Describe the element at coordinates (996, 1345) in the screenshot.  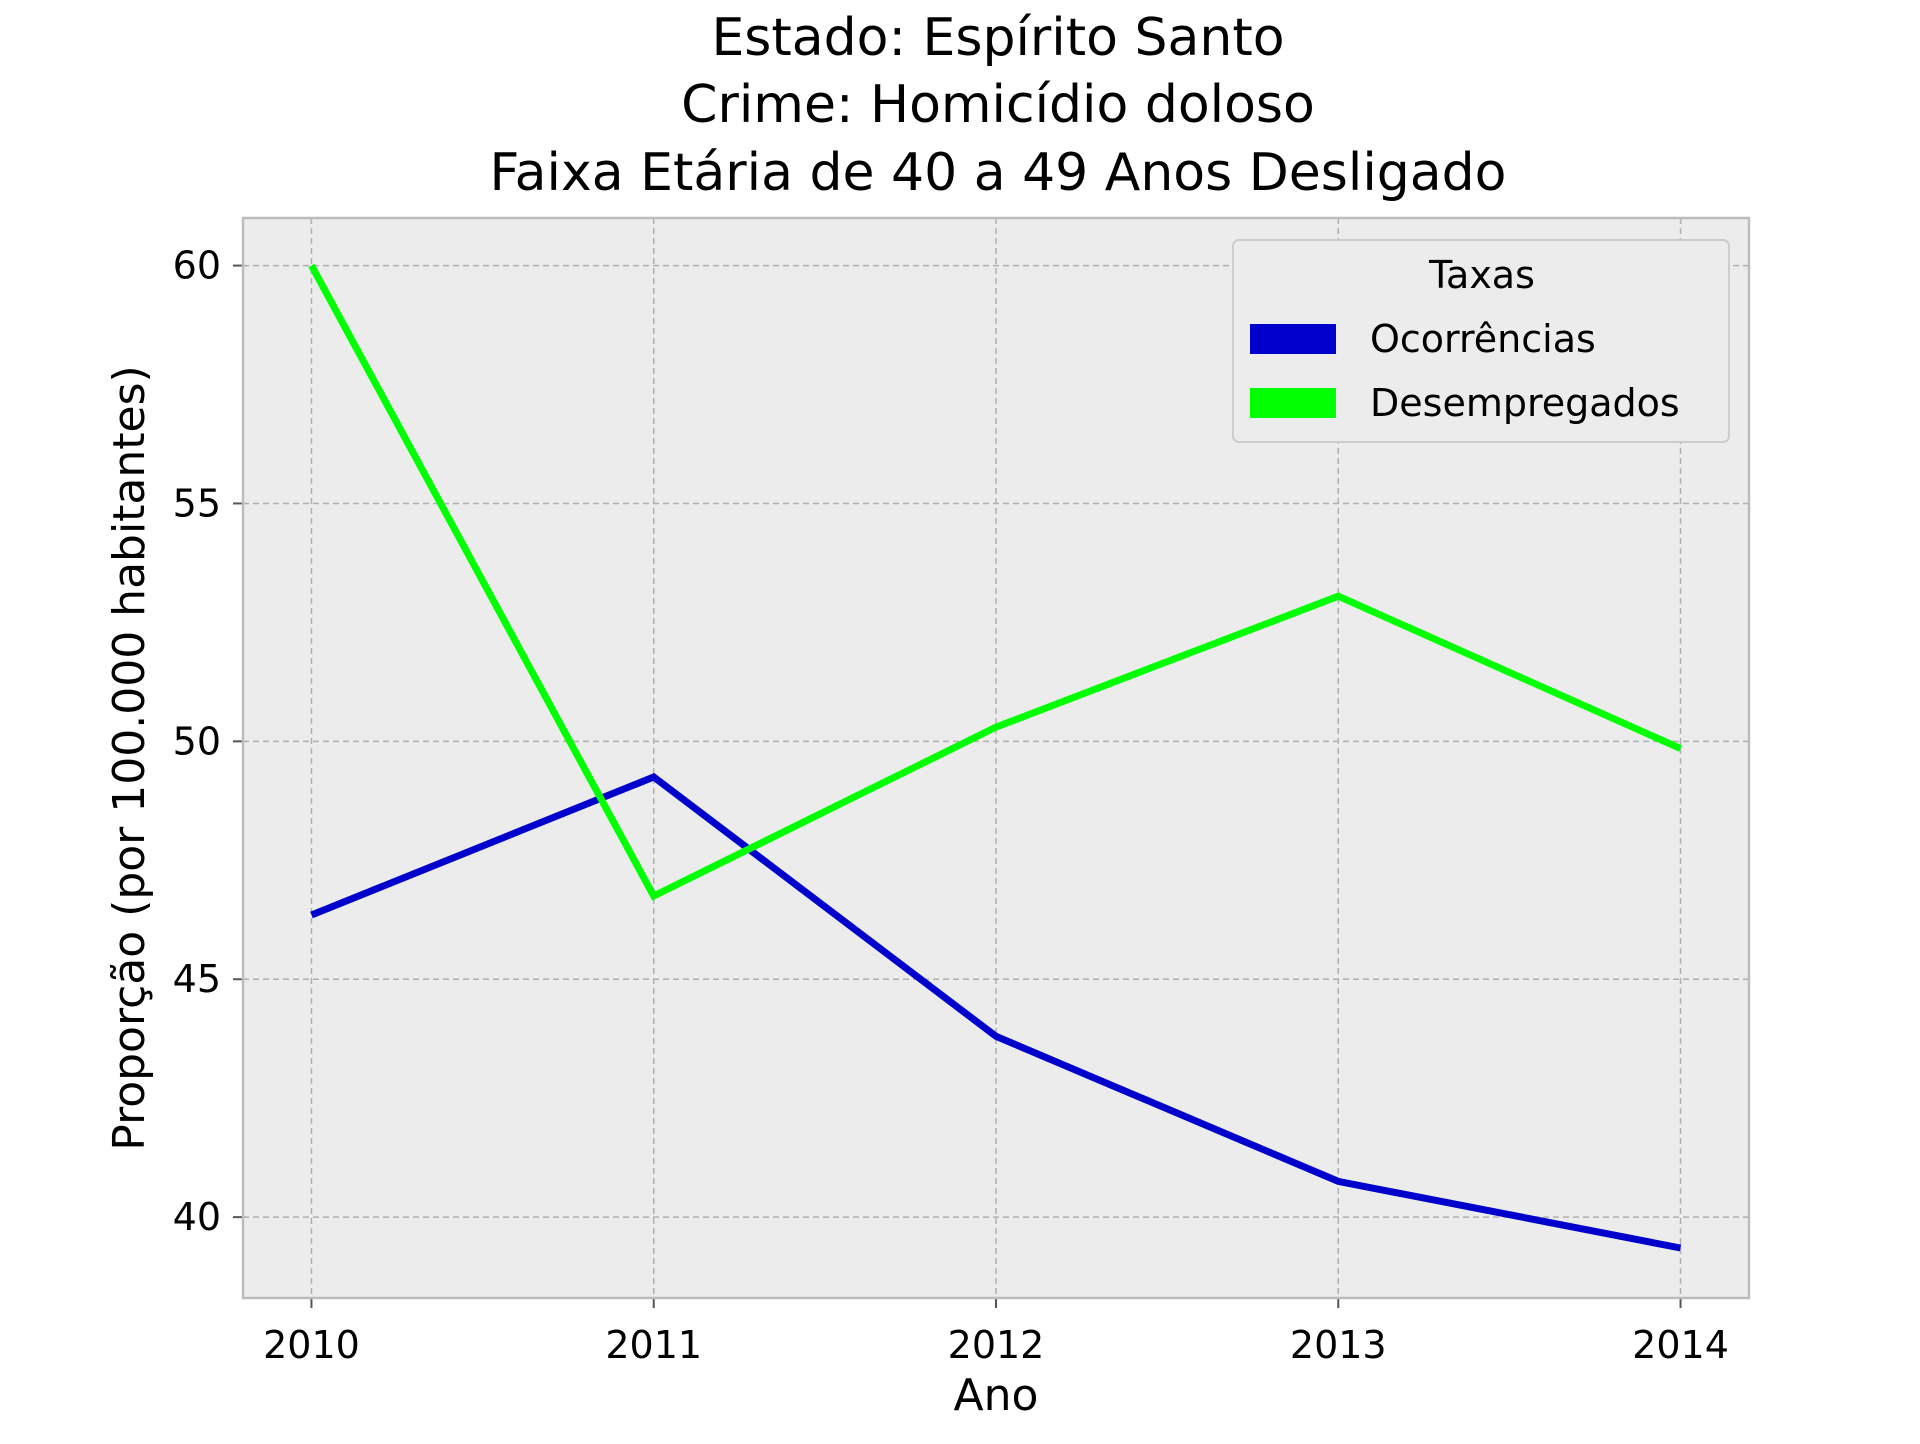
I see `x-tick-label: 2012` at that location.